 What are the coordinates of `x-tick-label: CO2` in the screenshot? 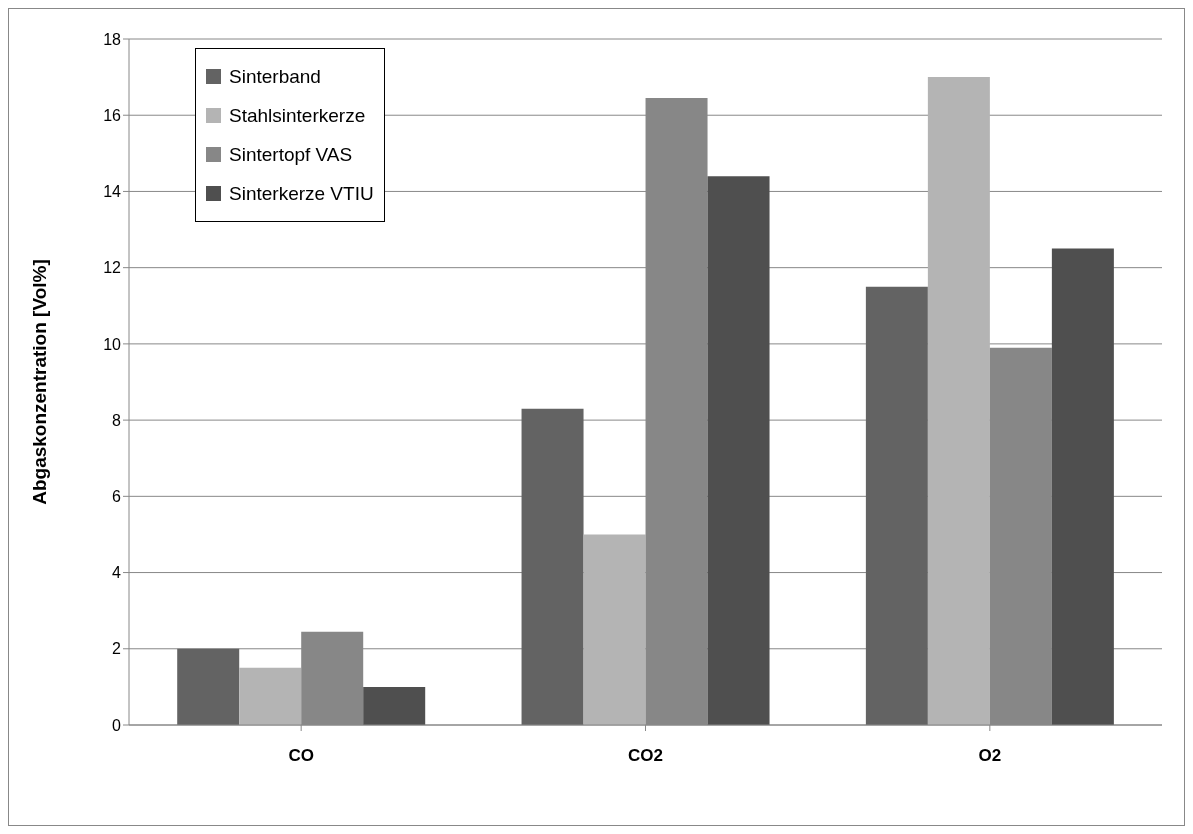 It's located at (645, 756).